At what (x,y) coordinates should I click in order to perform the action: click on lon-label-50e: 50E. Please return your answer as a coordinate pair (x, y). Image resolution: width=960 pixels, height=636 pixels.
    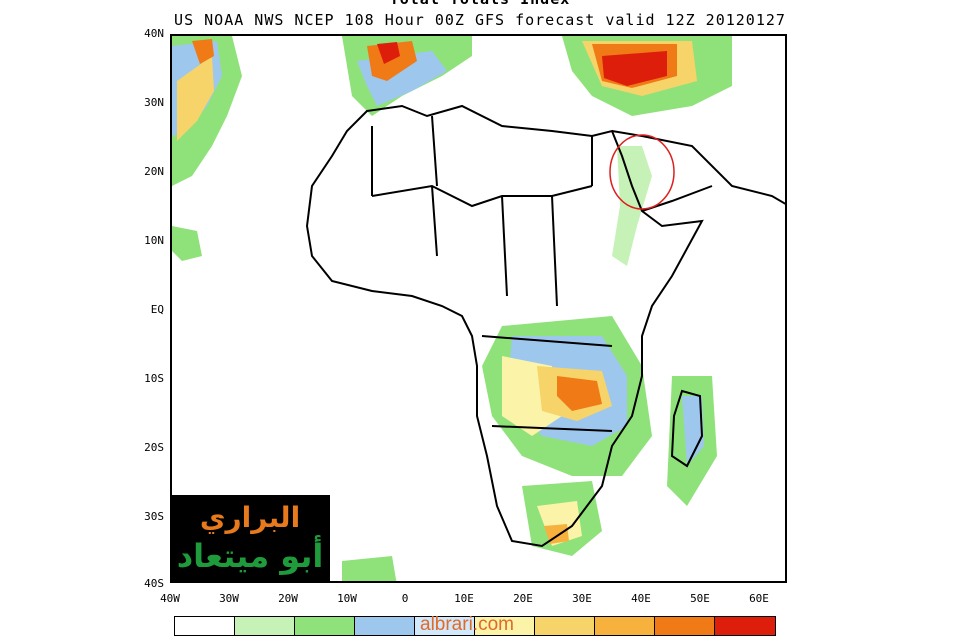
    Looking at the image, I should click on (700, 598).